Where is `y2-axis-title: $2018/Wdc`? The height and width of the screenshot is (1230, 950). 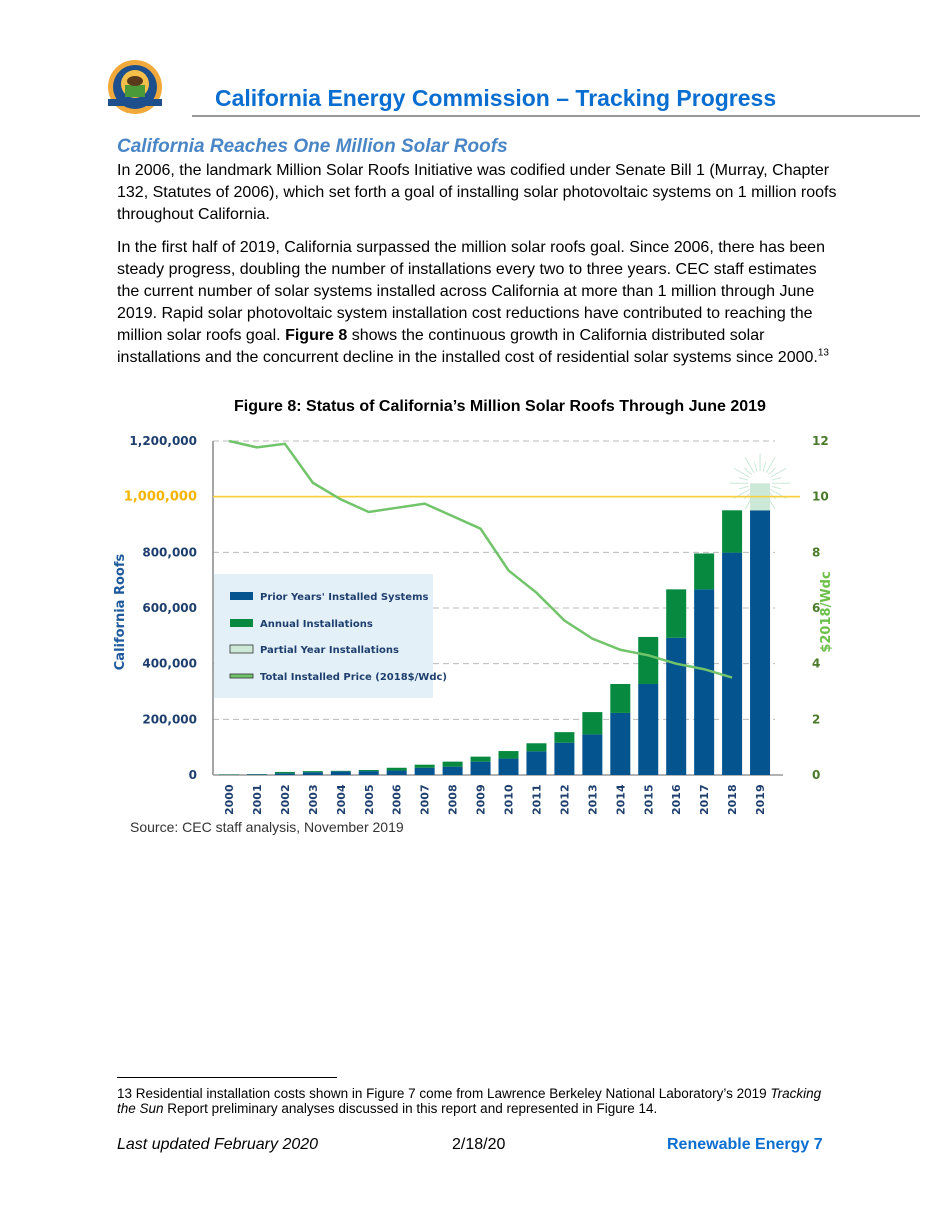
y2-axis-title: $2018/Wdc is located at coordinates (826, 611).